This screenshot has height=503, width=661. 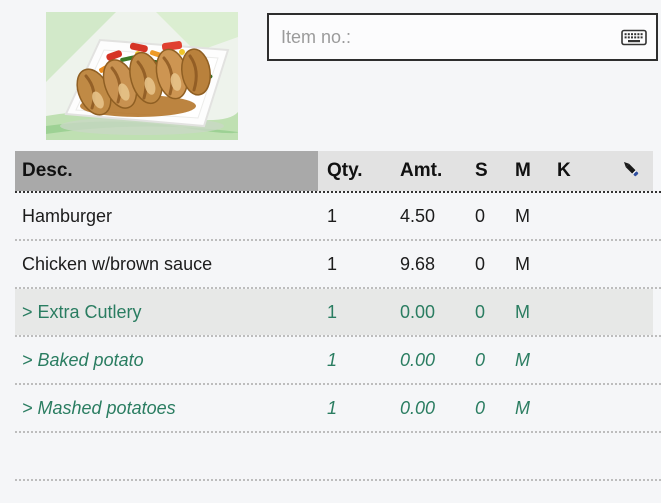 I want to click on cell-desc: > Mashed potatoes, so click(x=99, y=407).